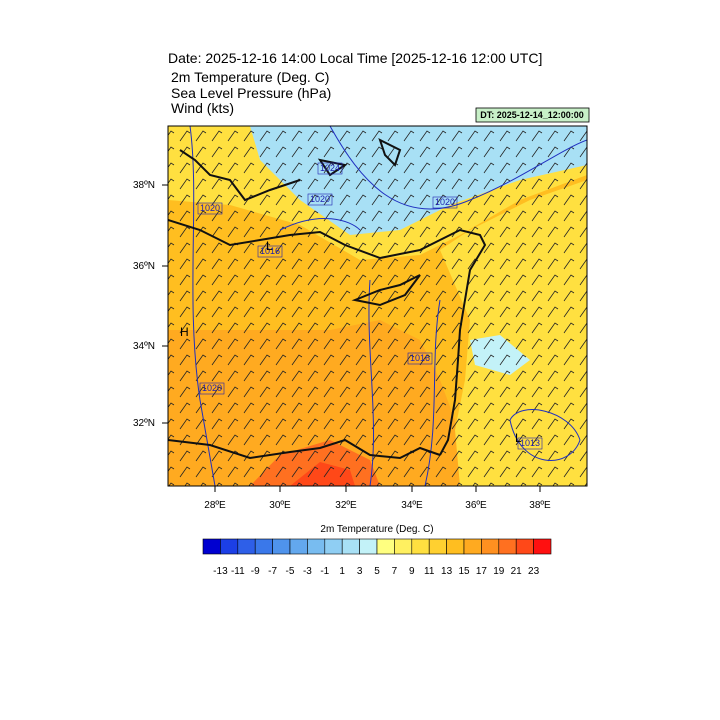  What do you see at coordinates (202, 108) in the screenshot?
I see `field-label: Wind (kts)` at bounding box center [202, 108].